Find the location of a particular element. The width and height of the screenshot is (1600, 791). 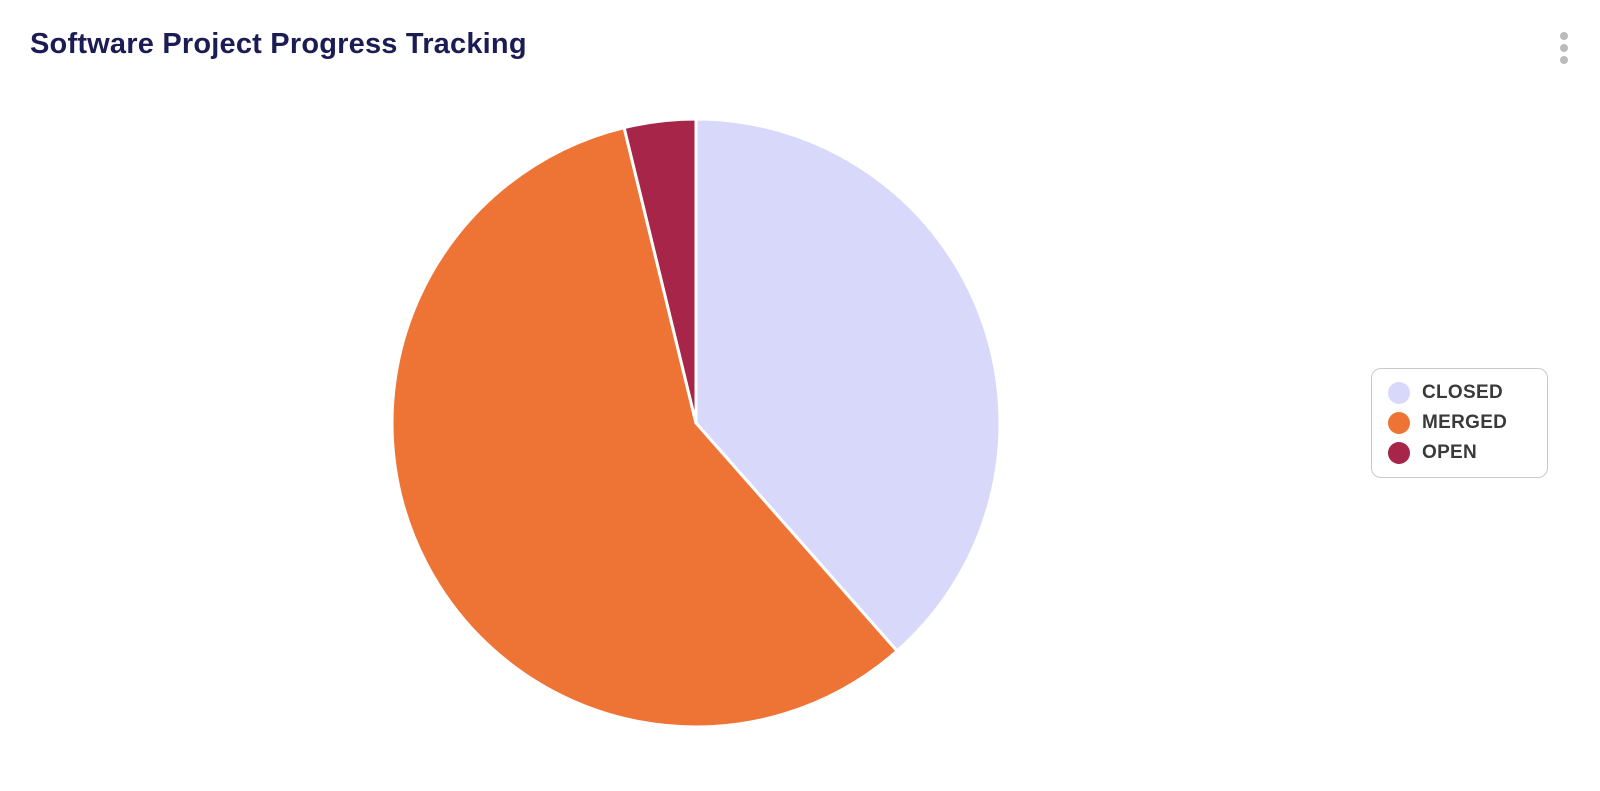

legend-label-closed: CLOSED is located at coordinates (1462, 392).